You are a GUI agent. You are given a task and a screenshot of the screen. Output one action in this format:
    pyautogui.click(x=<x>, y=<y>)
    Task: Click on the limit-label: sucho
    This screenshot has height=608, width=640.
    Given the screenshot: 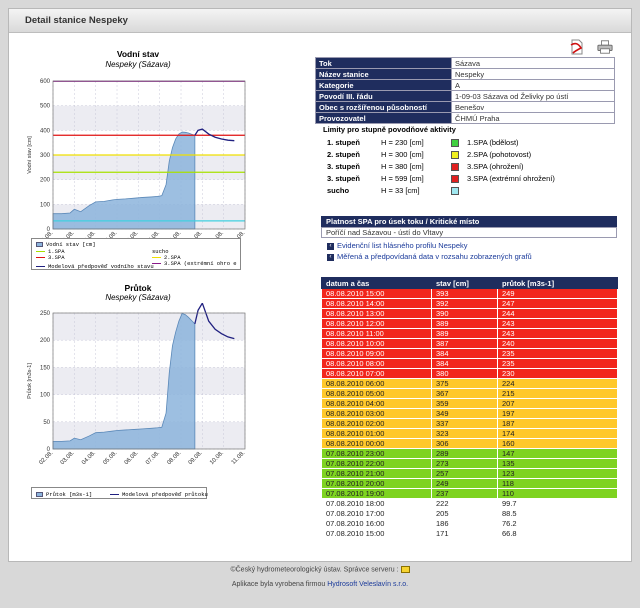 What is the action you would take?
    pyautogui.click(x=338, y=190)
    